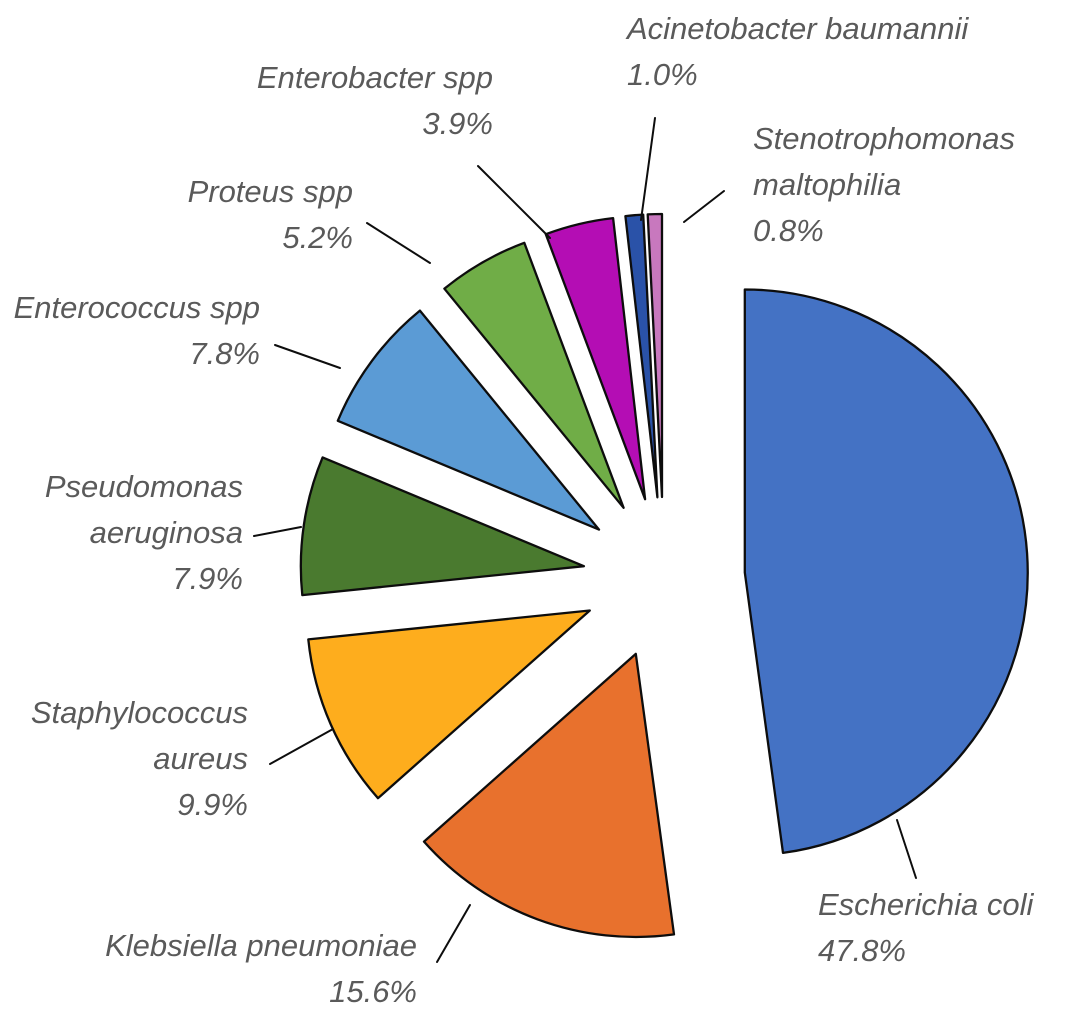 The image size is (1083, 1024). Describe the element at coordinates (212, 804) in the screenshot. I see `slice-pct: 9.9%` at that location.